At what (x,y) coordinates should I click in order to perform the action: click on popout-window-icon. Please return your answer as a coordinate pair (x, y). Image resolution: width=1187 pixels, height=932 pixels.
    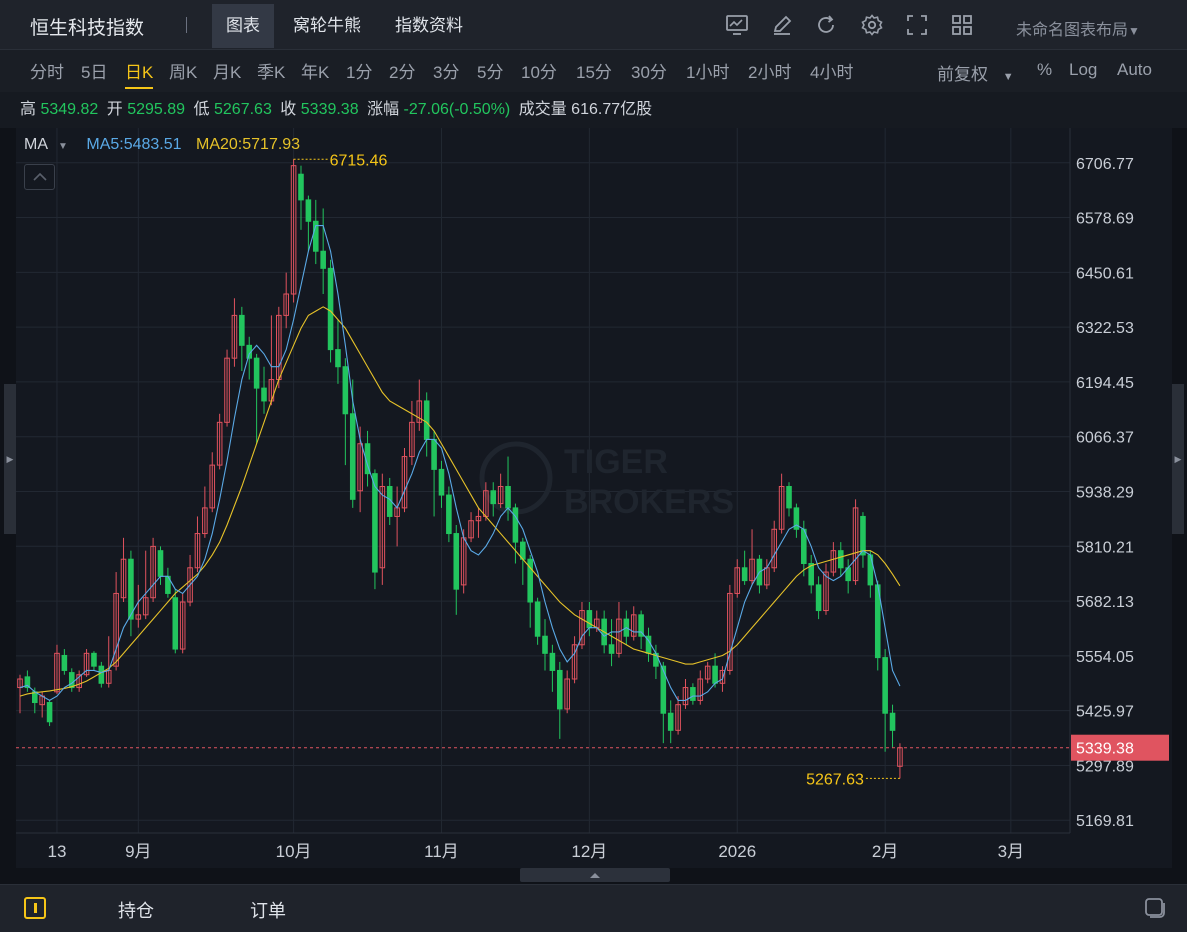
    Looking at the image, I should click on (1155, 910).